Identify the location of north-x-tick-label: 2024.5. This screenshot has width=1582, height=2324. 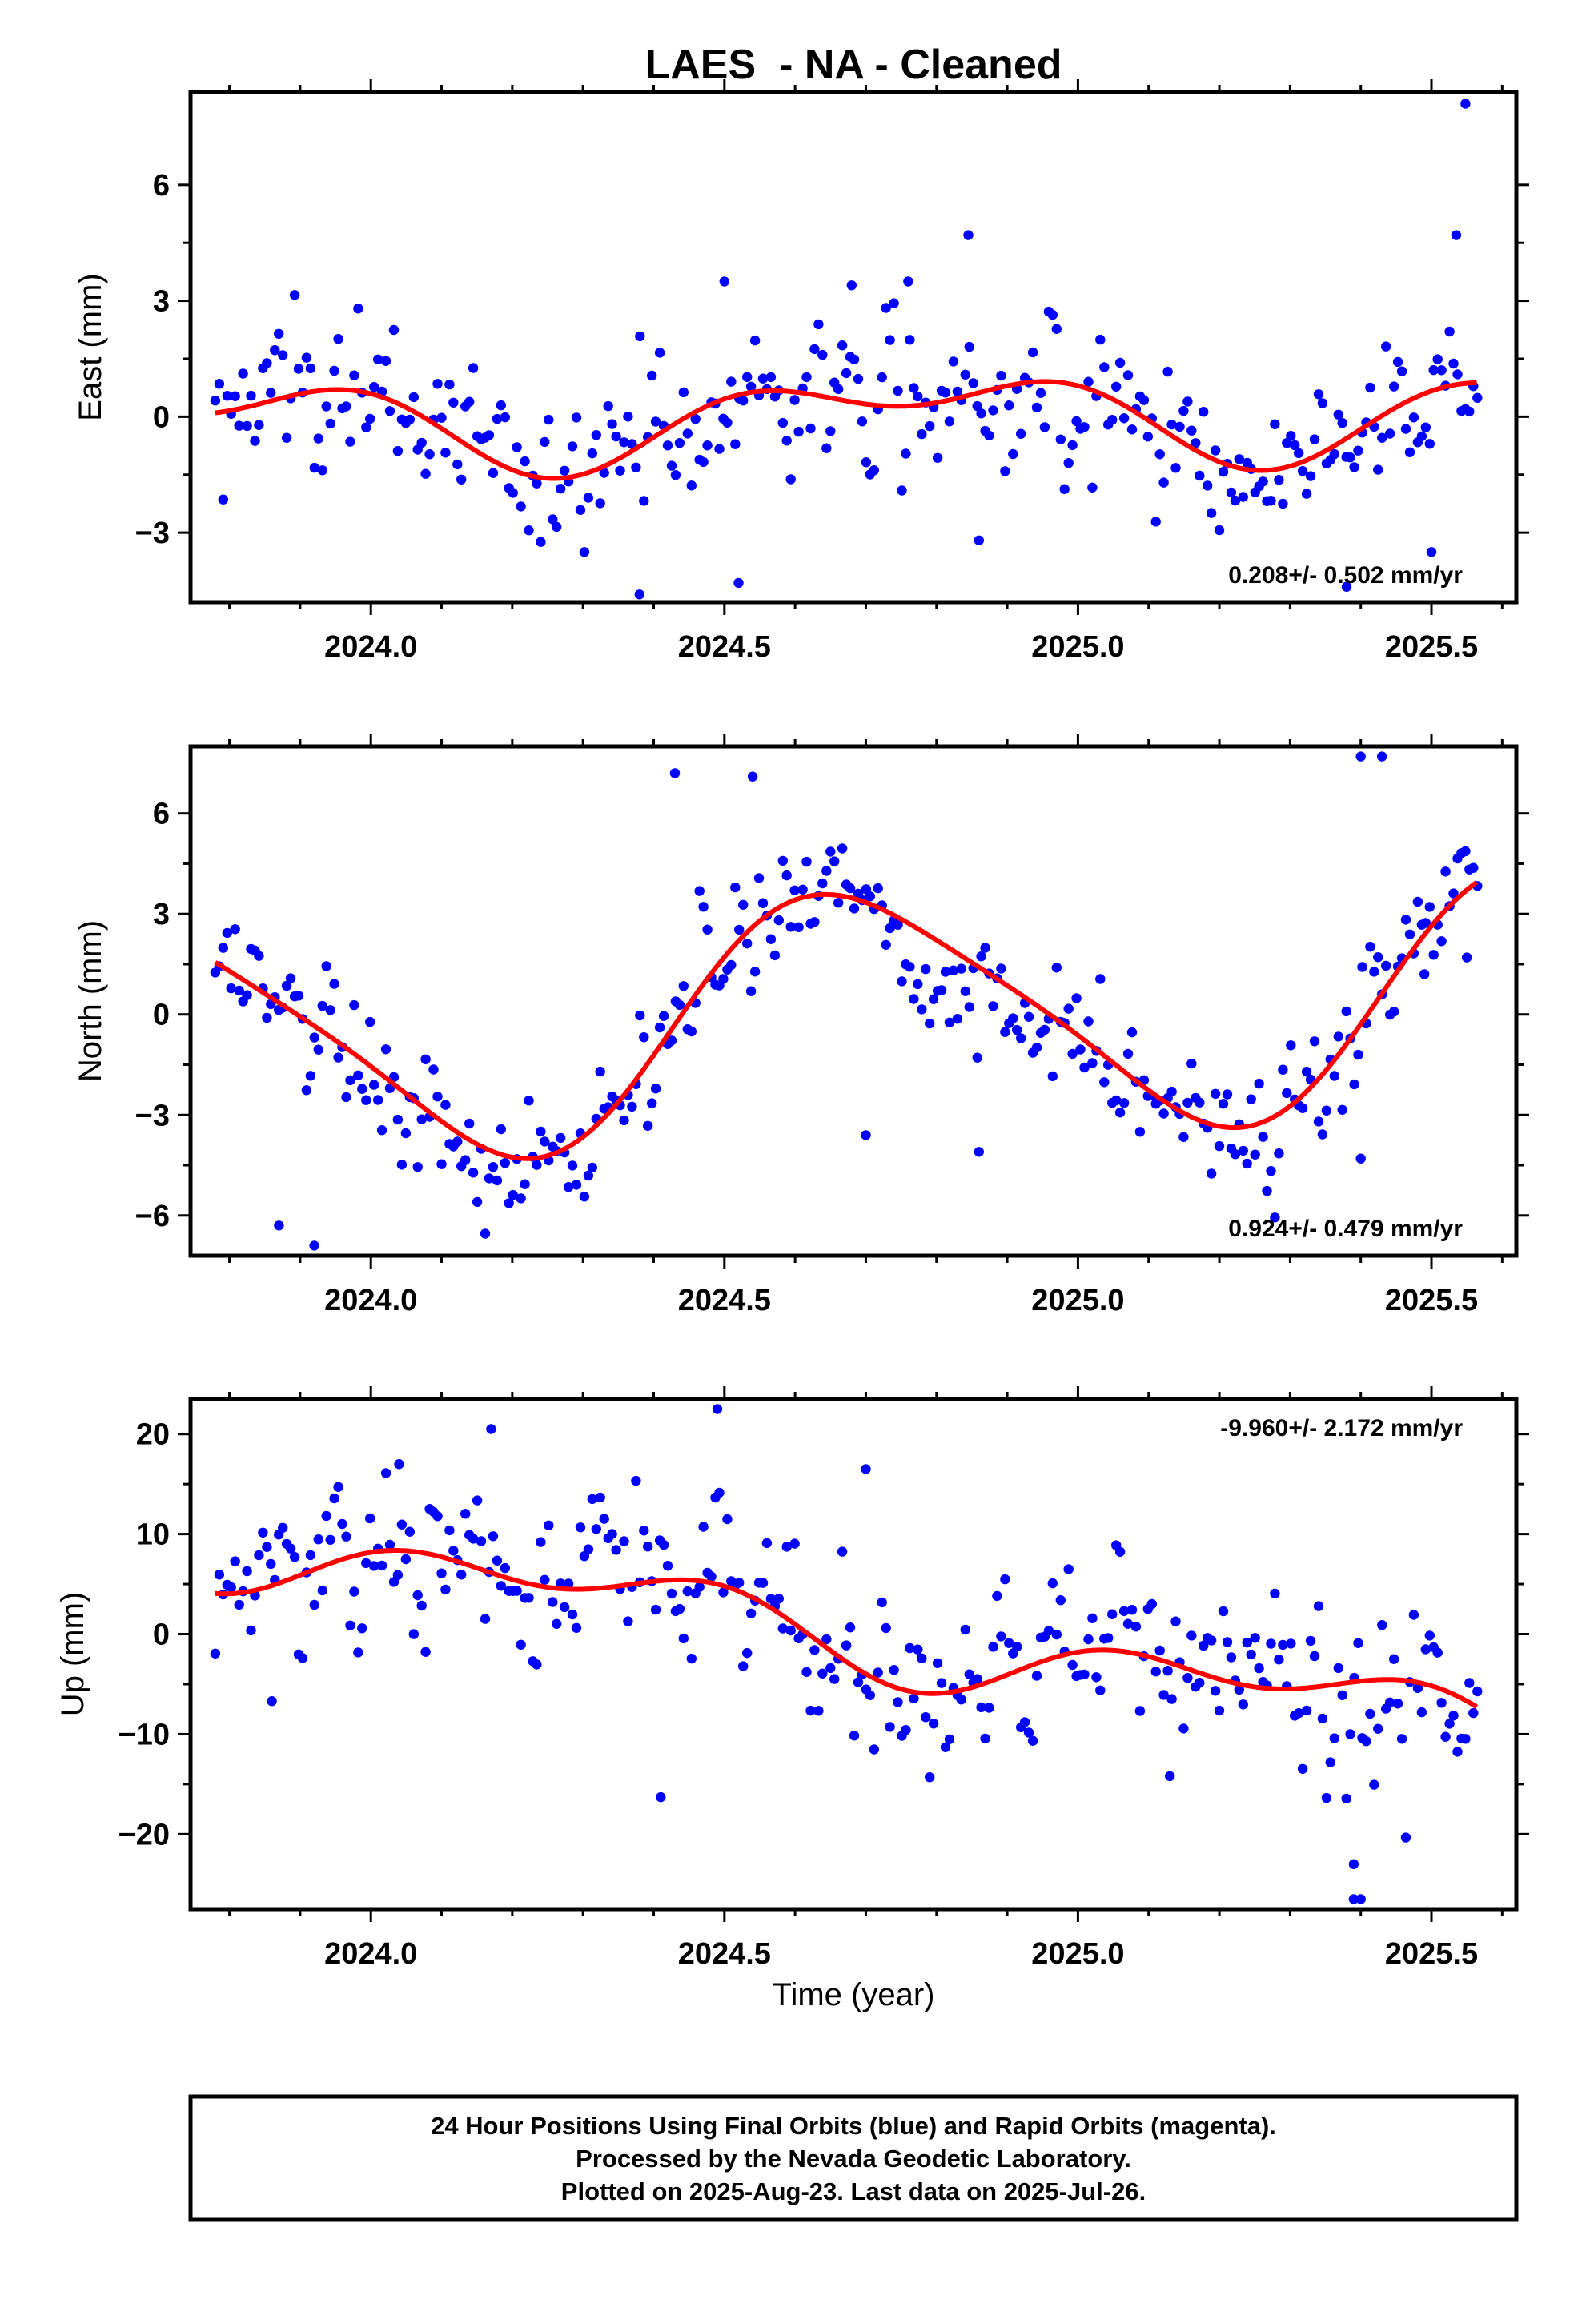
(725, 1300).